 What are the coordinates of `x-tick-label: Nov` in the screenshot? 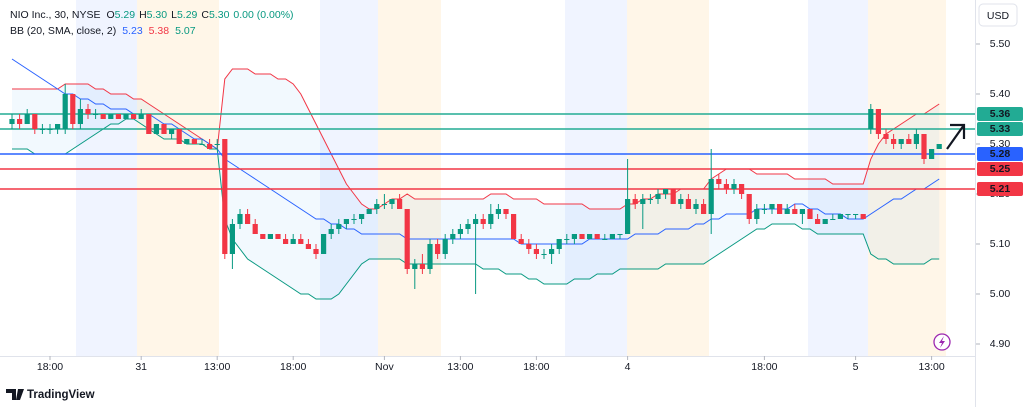 It's located at (384, 367).